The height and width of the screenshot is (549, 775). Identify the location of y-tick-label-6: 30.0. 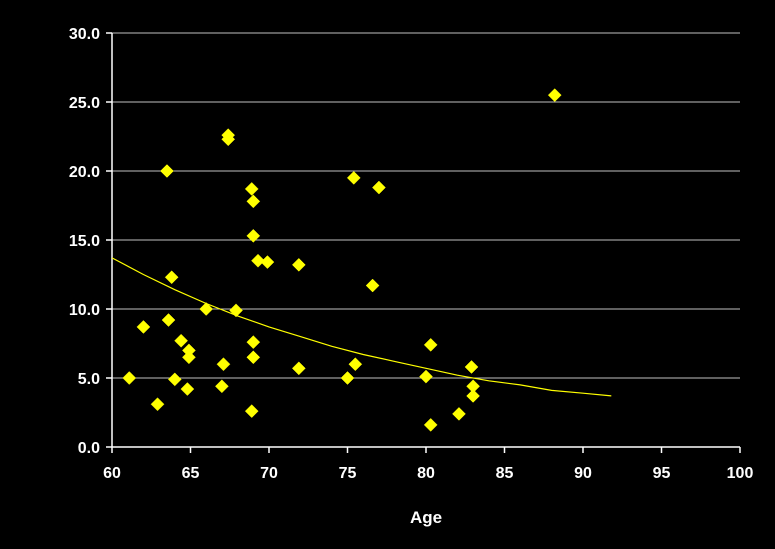
(84, 34).